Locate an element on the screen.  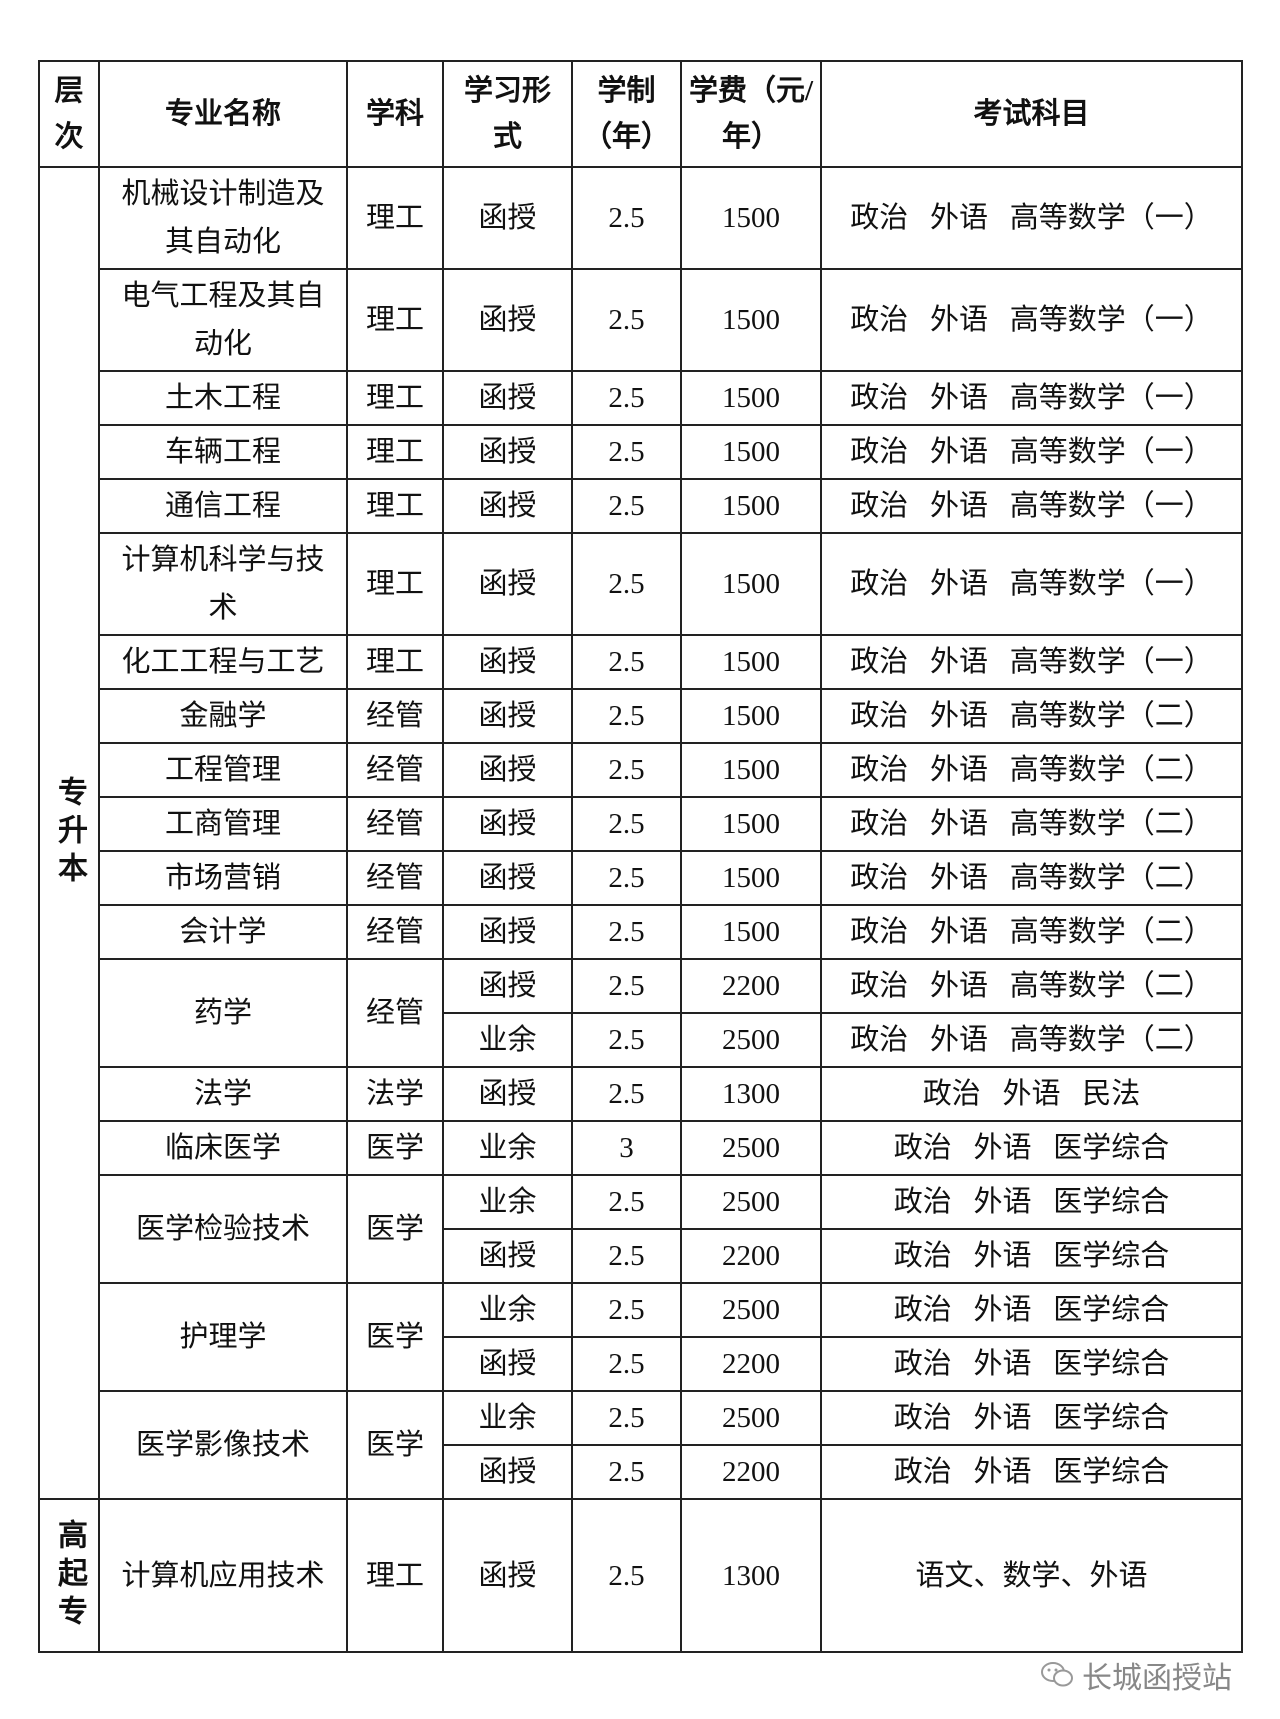
major-name: 计算机科学与技术 is located at coordinates (223, 584).